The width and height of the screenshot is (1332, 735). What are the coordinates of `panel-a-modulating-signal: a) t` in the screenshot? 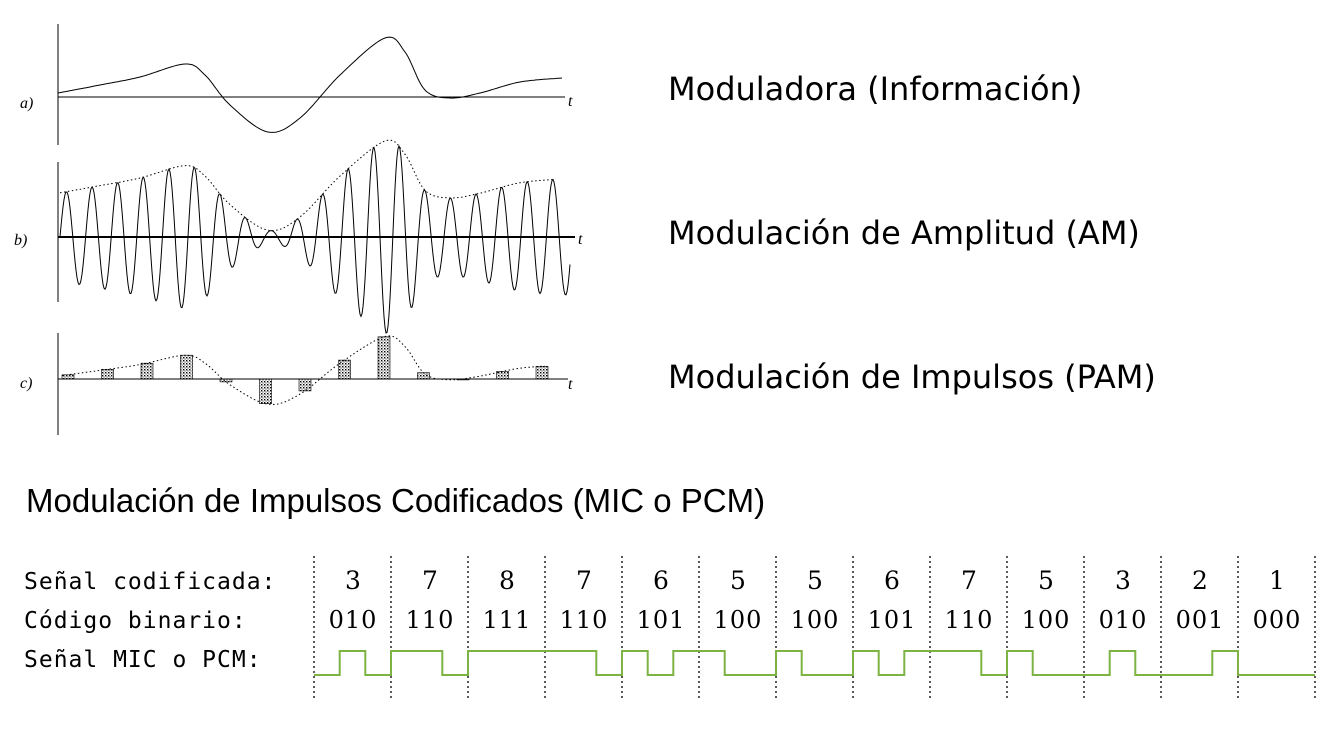 It's located at (296, 84).